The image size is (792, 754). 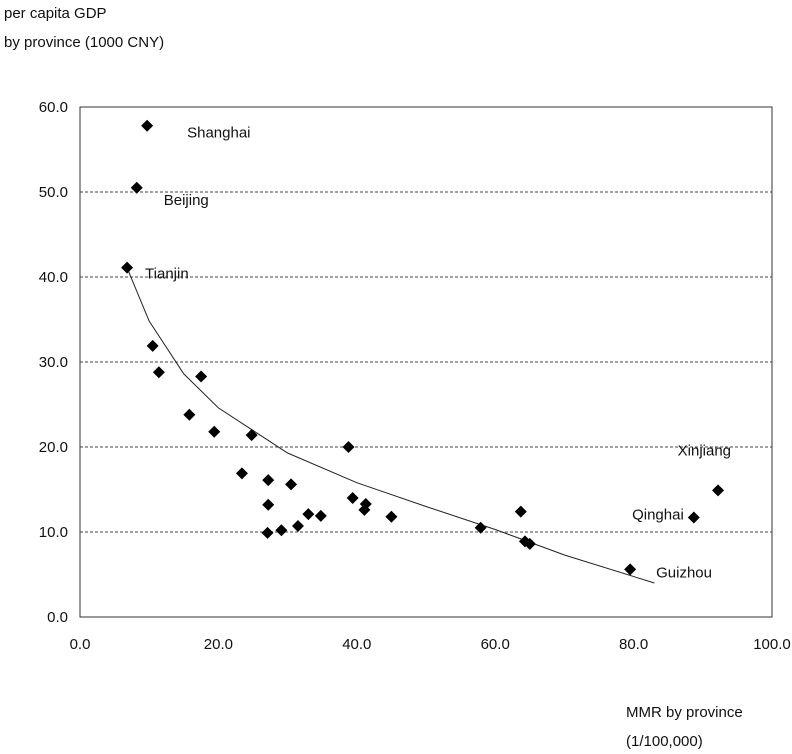 What do you see at coordinates (772, 644) in the screenshot?
I see `x-tick-label: 100.0` at bounding box center [772, 644].